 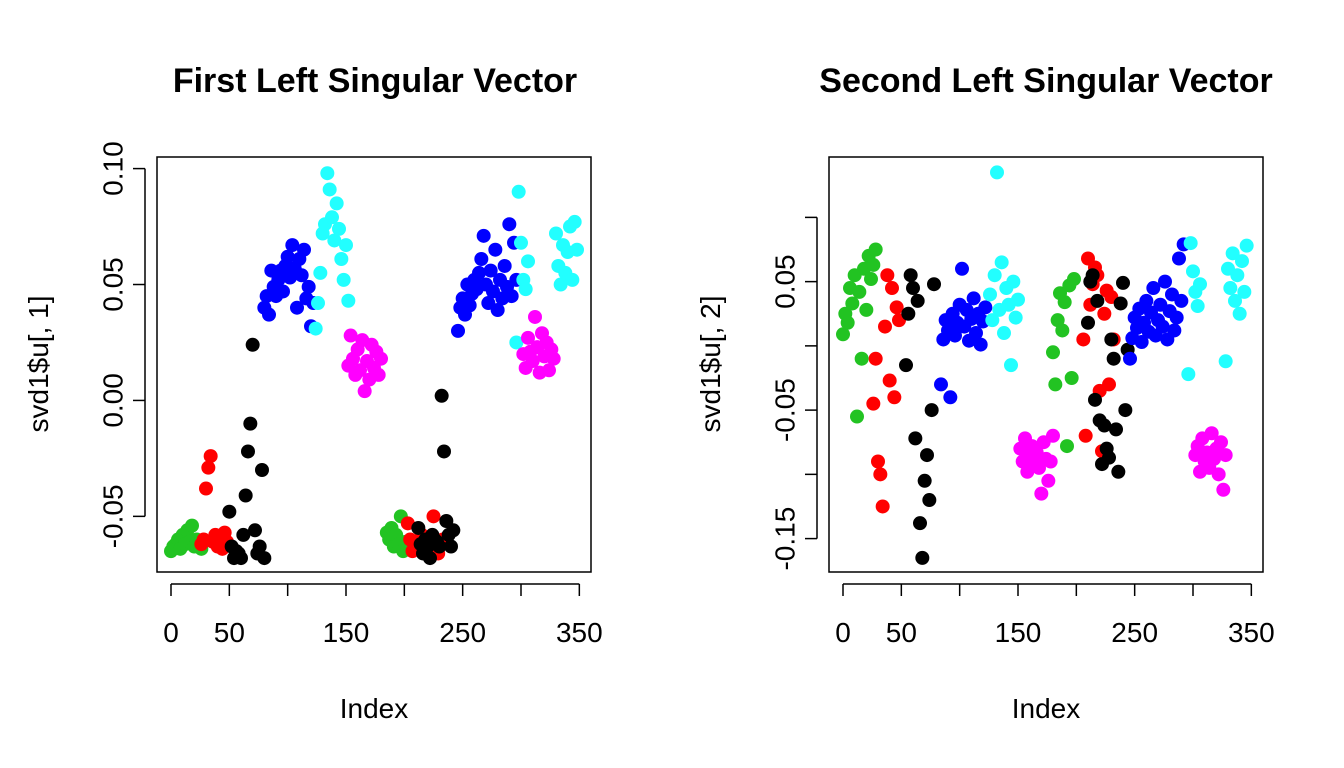 I want to click on y-axis: 0.05 -0.05 -0.15, so click(x=794, y=393).